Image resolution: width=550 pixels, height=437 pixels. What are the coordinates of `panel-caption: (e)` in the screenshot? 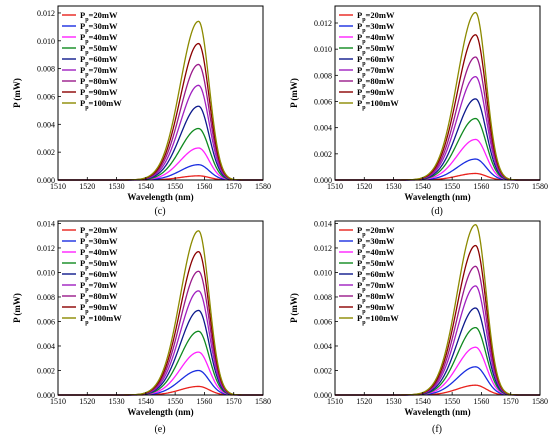 It's located at (159, 429).